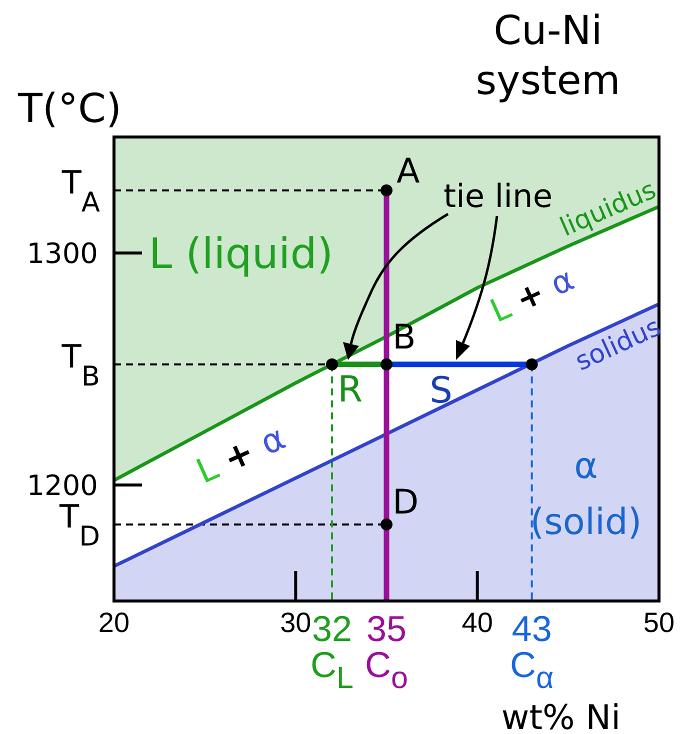  Describe the element at coordinates (114, 622) in the screenshot. I see `x-tick-label: 20` at that location.